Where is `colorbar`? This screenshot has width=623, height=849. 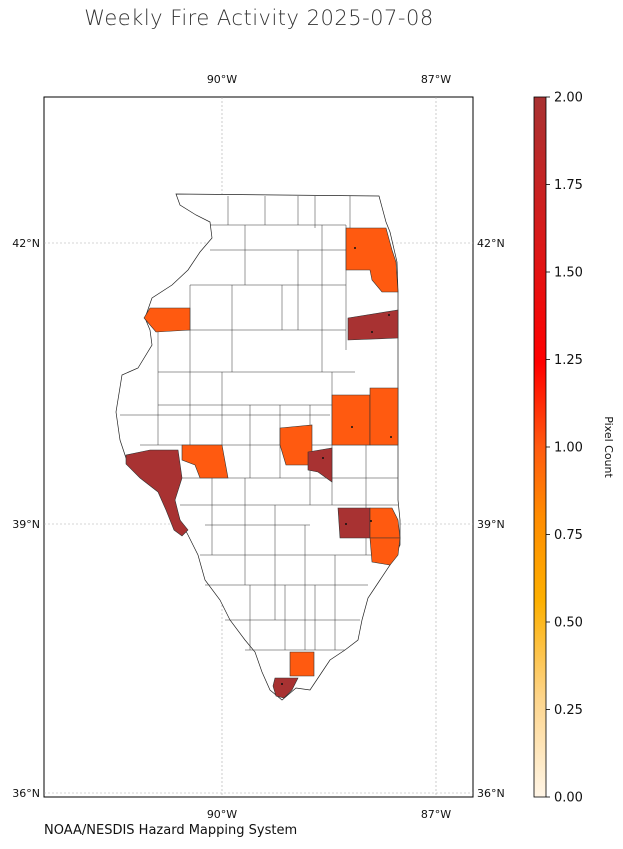 colorbar is located at coordinates (540, 447).